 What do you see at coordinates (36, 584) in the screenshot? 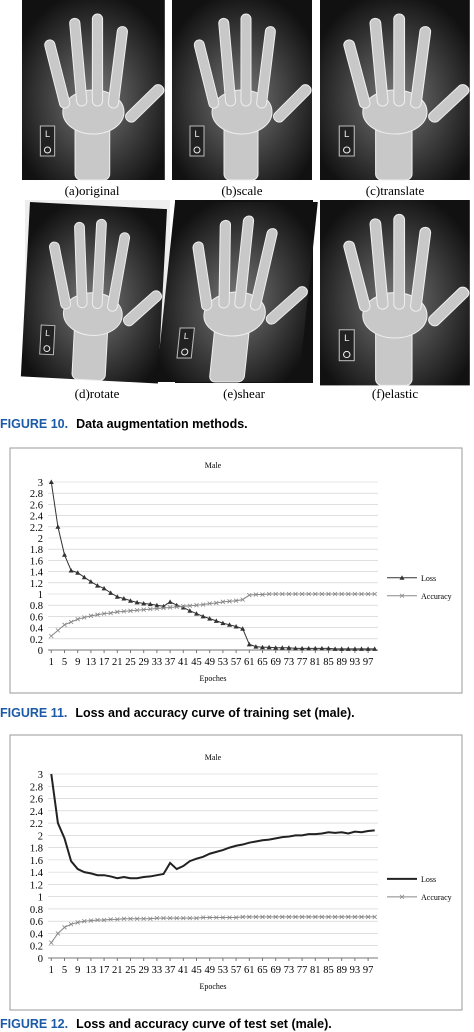
I see `y-tick-label: 1.2` at bounding box center [36, 584].